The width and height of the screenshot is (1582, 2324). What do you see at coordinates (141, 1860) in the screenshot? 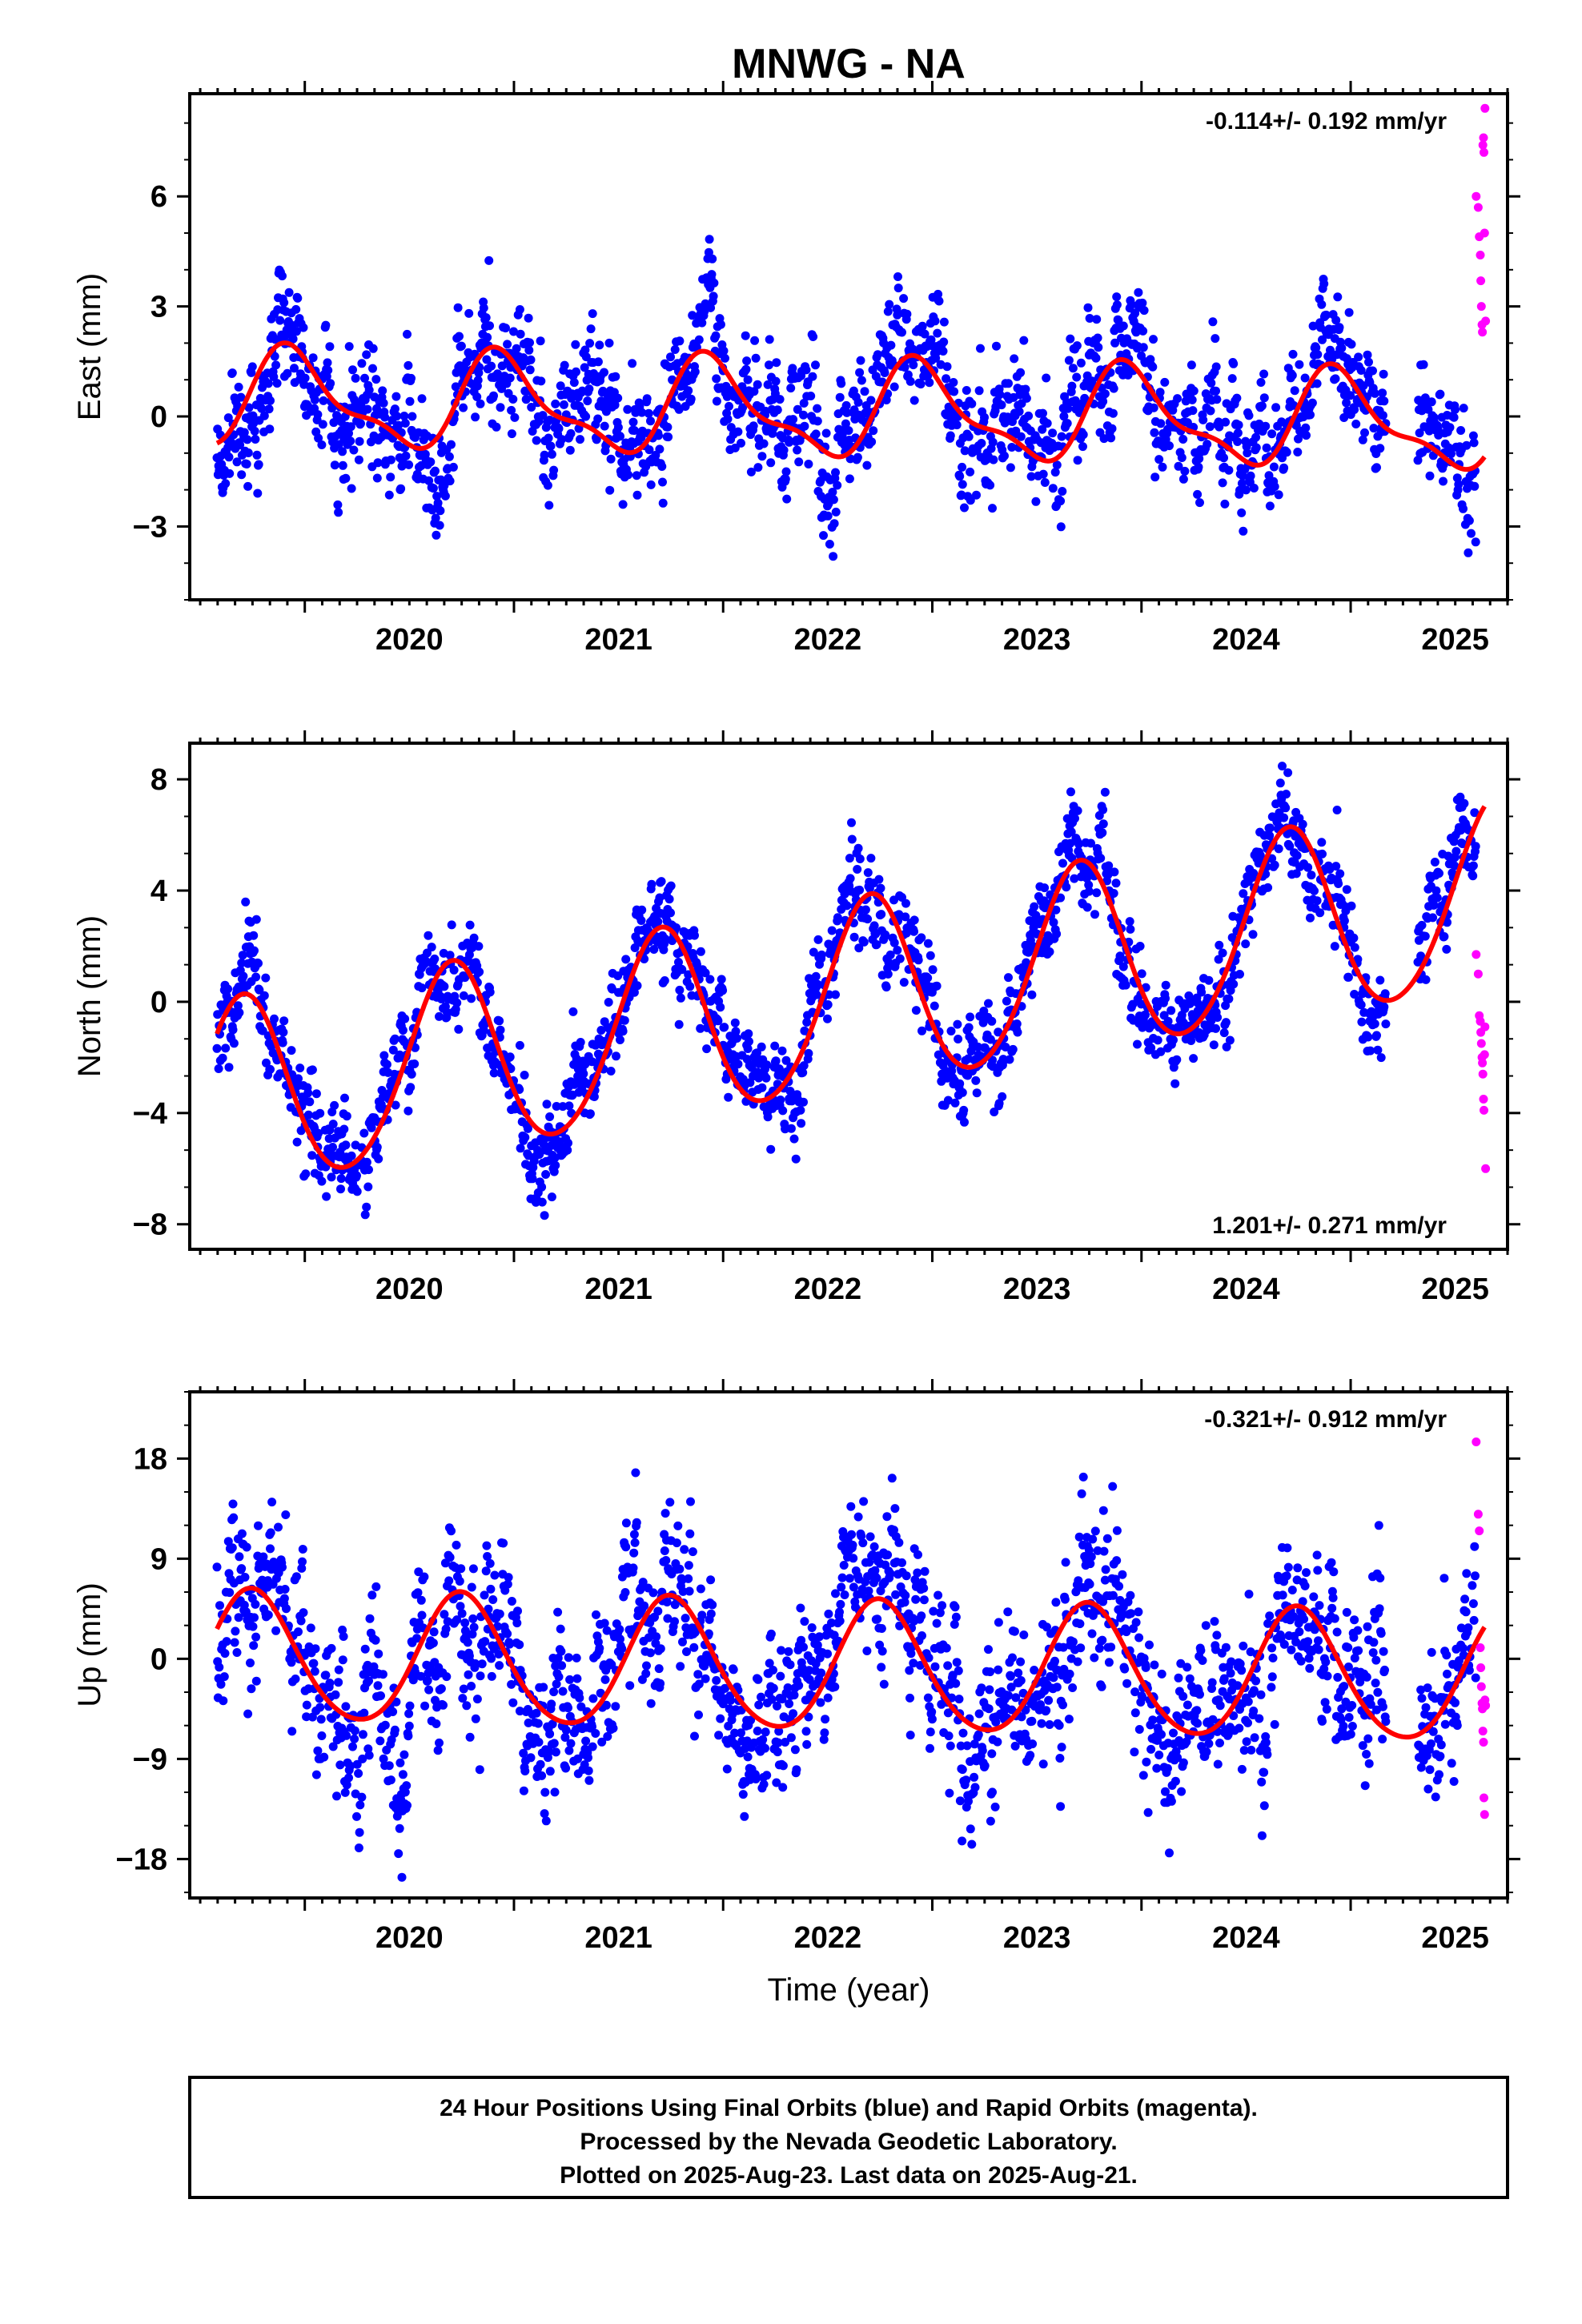
I see `y-tick-label: −18` at bounding box center [141, 1860].